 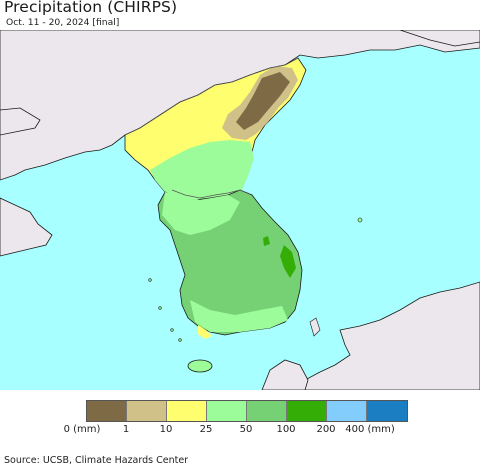 I want to click on legend-label-6: 200, so click(x=326, y=429).